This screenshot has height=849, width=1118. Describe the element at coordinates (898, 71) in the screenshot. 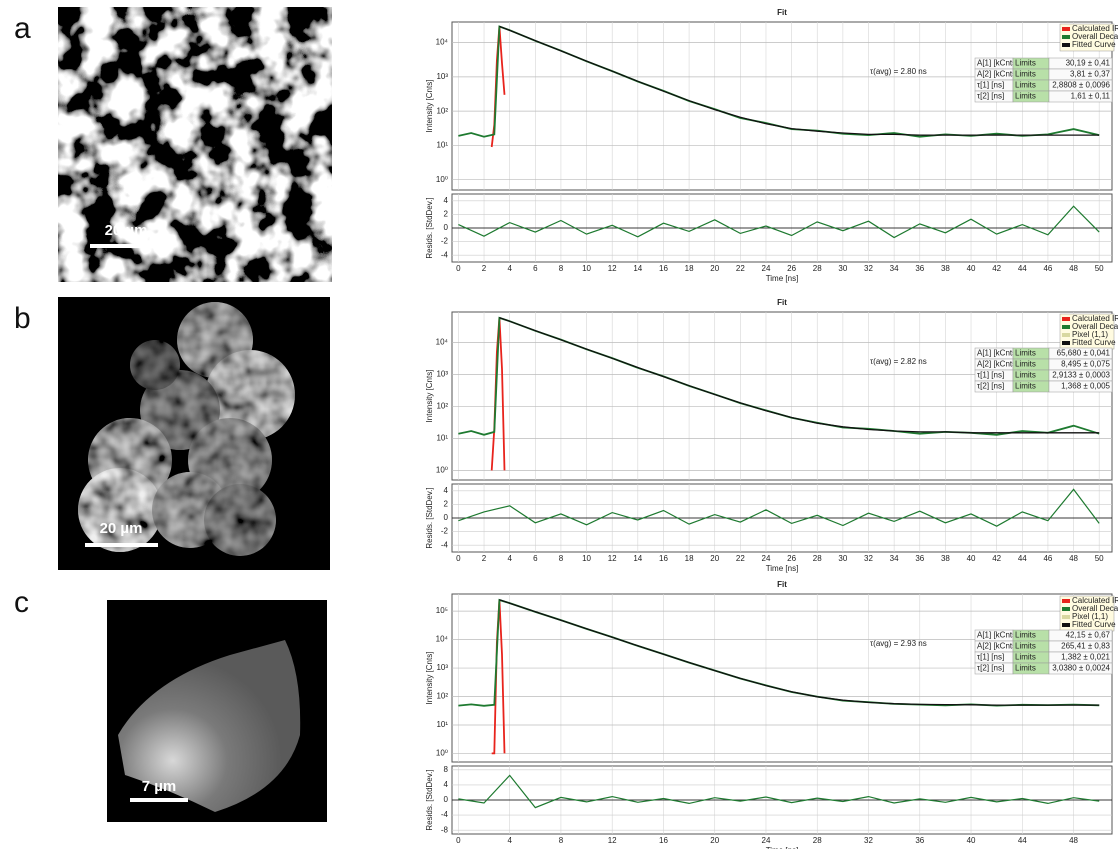

I see `annotation: τ(avg) = 2.80 ns` at that location.